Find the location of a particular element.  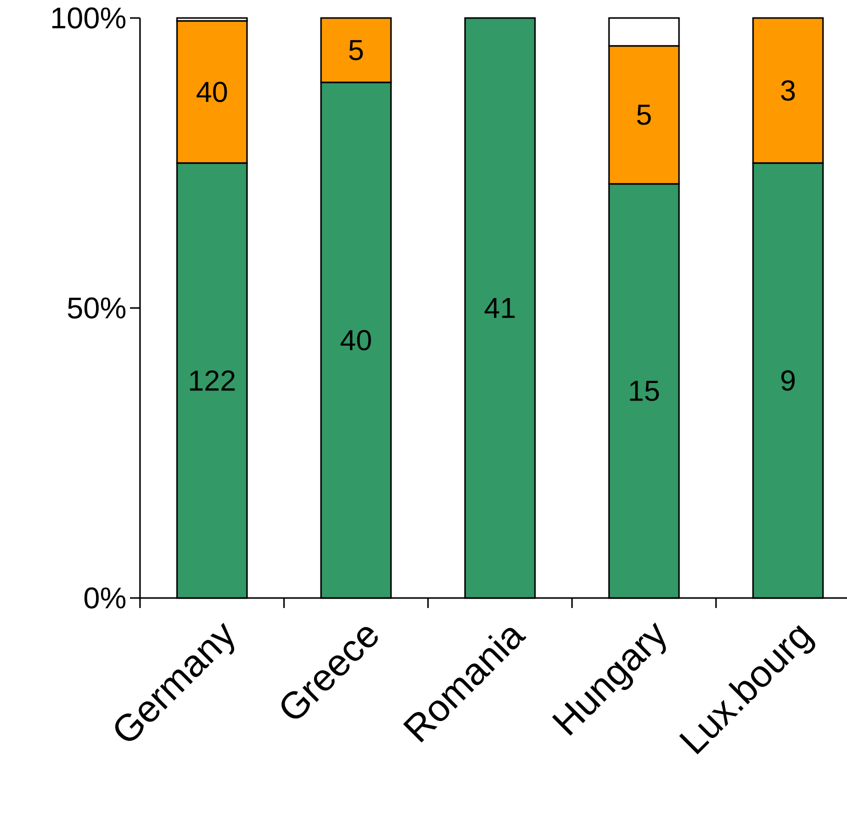

y-tick-label: 50% is located at coordinates (97, 308).